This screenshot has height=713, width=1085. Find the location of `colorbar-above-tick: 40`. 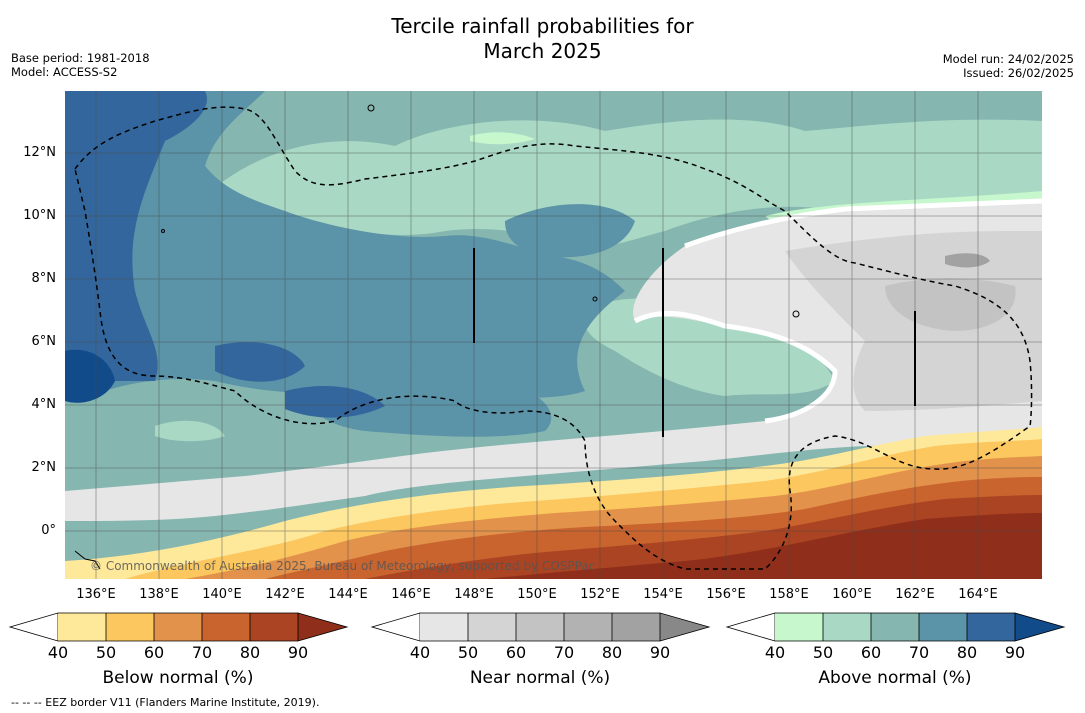

colorbar-above-tick: 40 is located at coordinates (775, 652).